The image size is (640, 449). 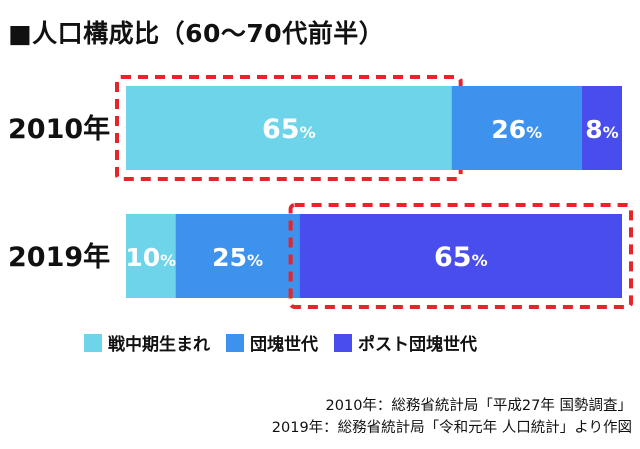 I want to click on bar-value-label-0-1: 26%, so click(x=516, y=129).